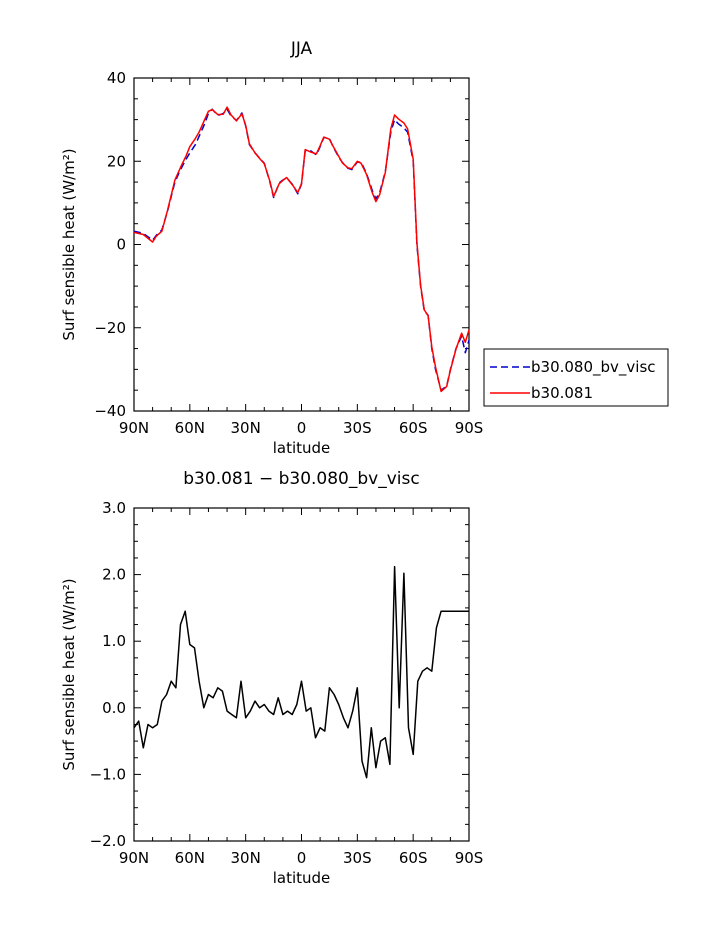 The width and height of the screenshot is (723, 935). Describe the element at coordinates (110, 328) in the screenshot. I see `y-tick-label: −20` at that location.